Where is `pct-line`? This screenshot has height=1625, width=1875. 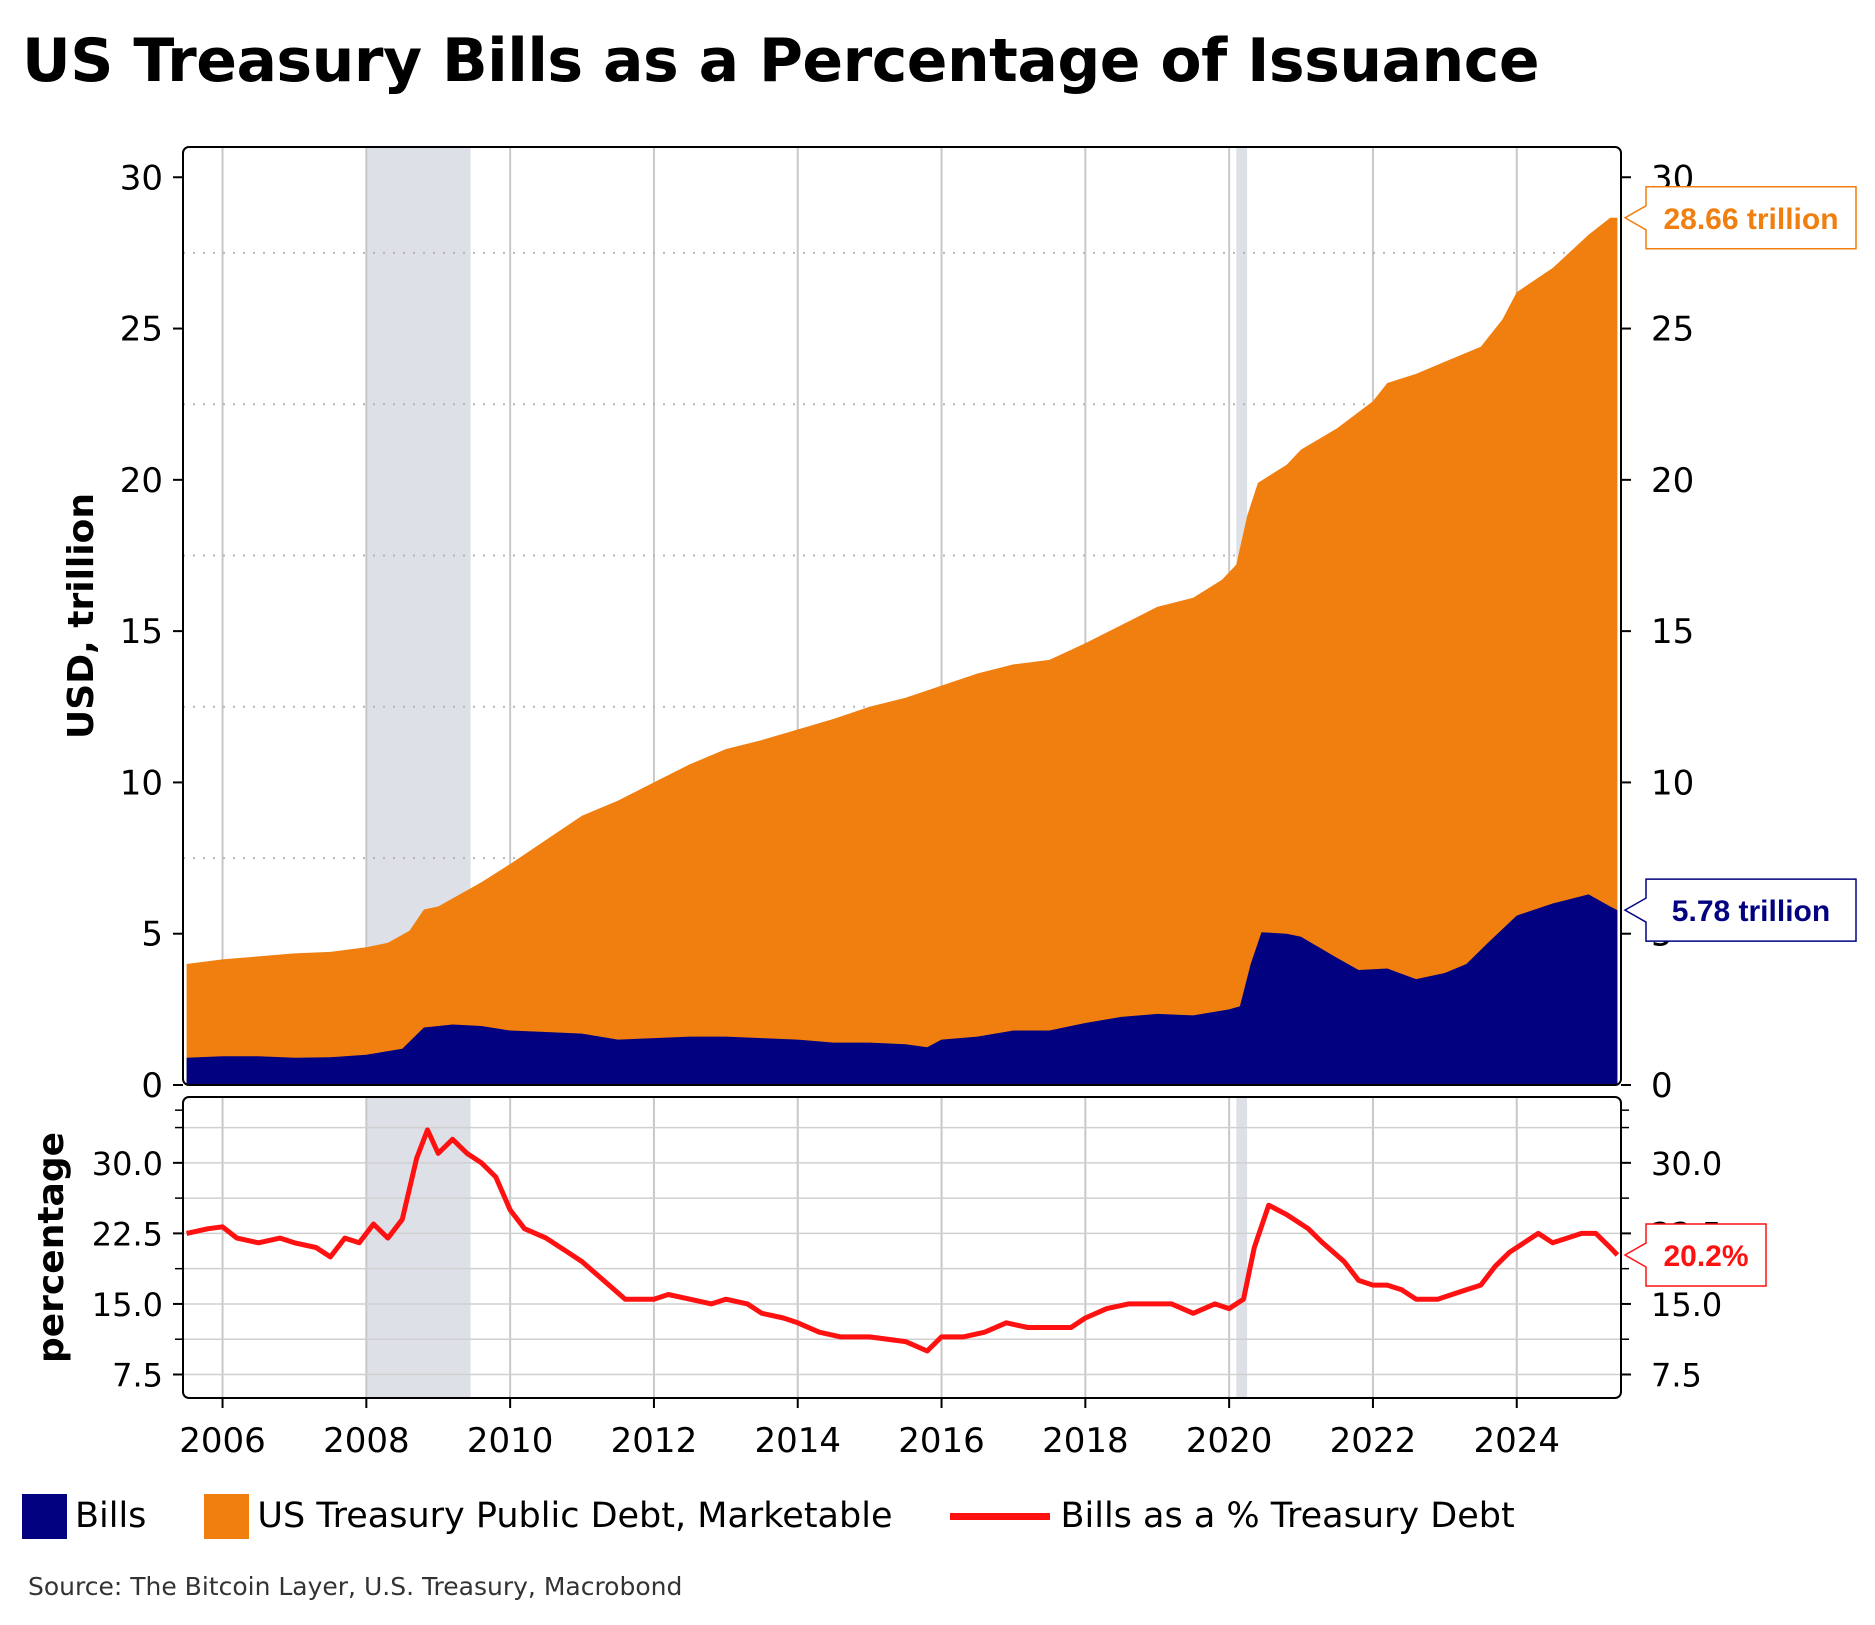
pct-line is located at coordinates (903, 1240).